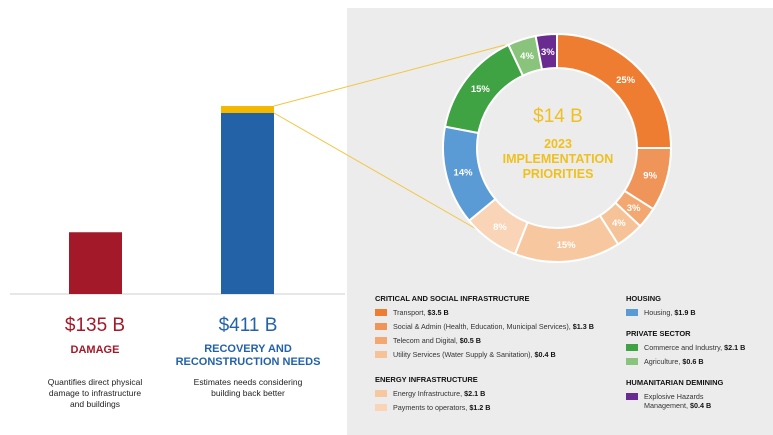  I want to click on donut-slice-label: 8%, so click(500, 227).